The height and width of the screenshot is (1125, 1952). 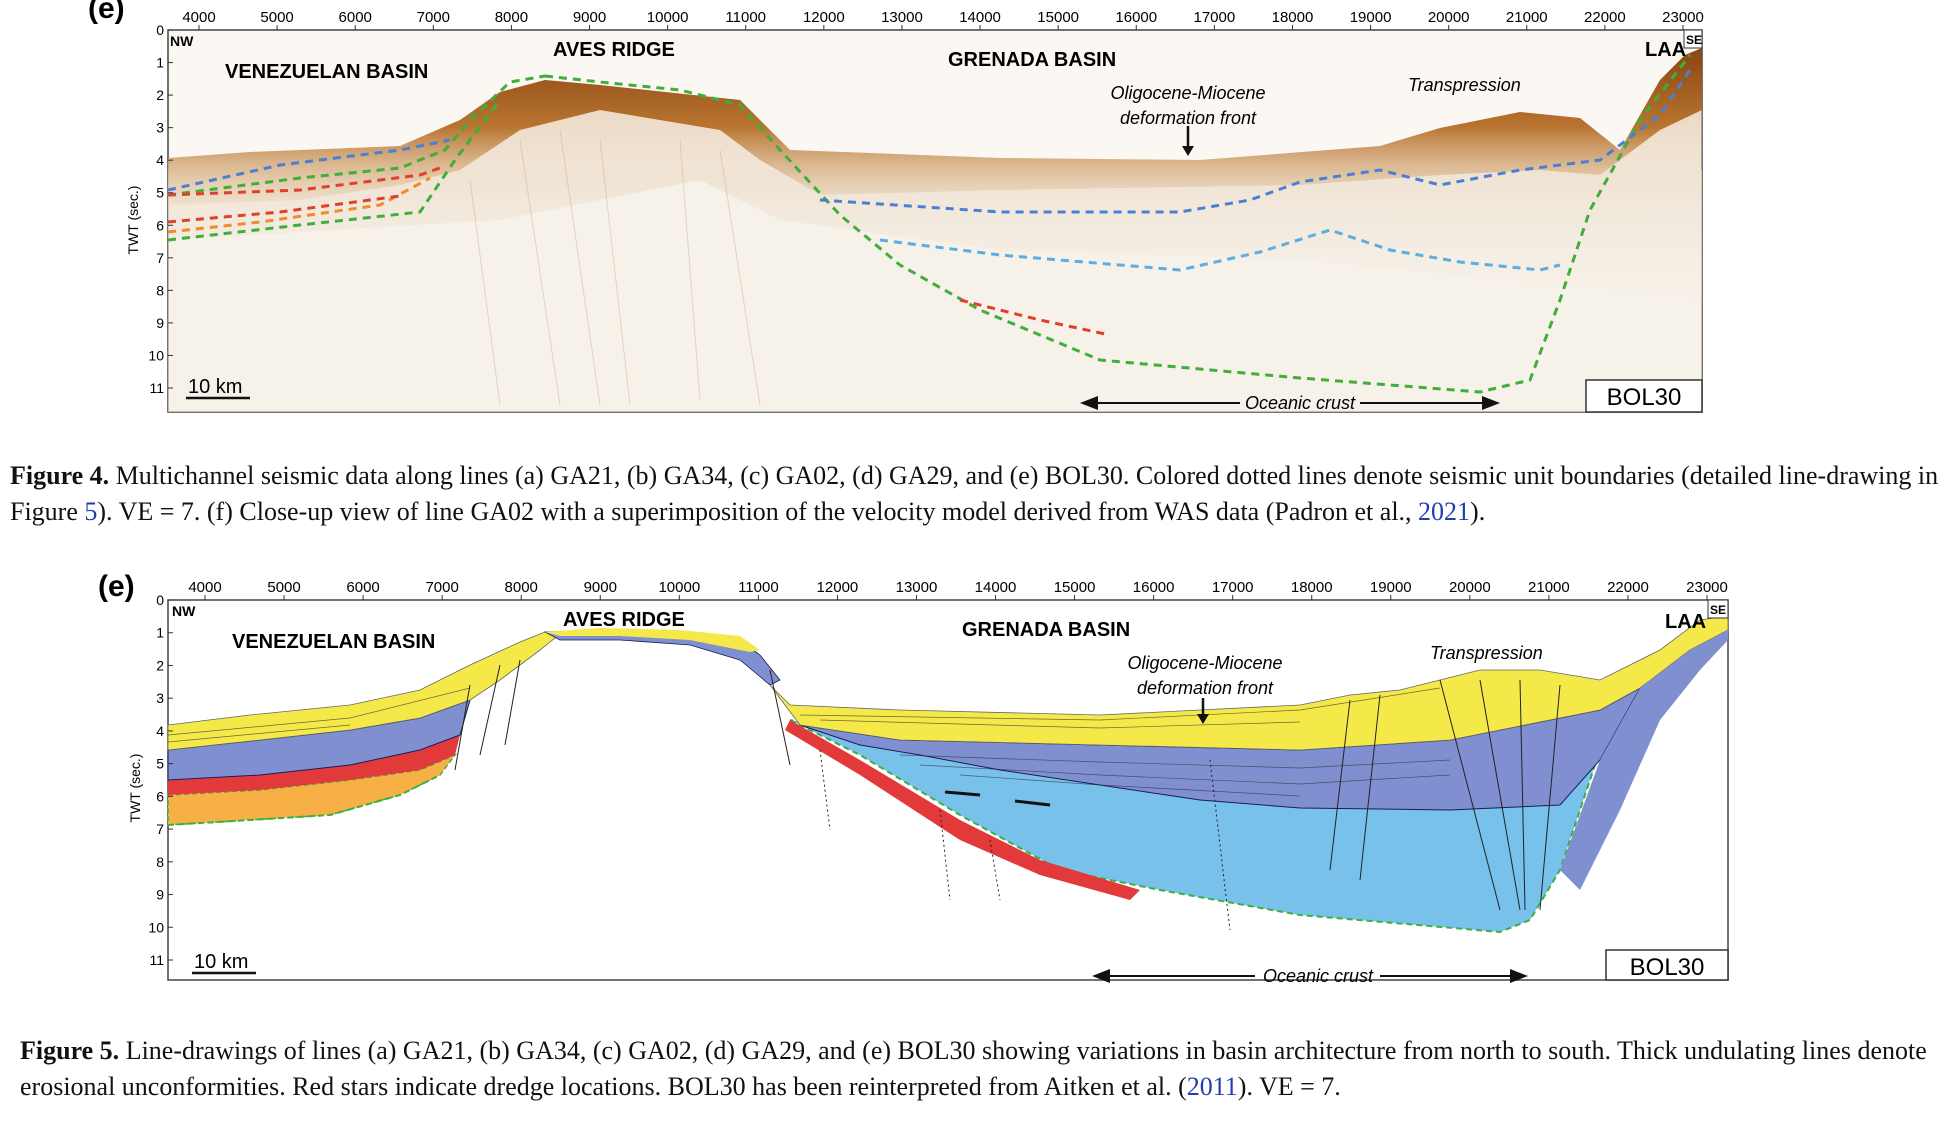 I want to click on oceanic-crust-arrow, so click(x=1310, y=976).